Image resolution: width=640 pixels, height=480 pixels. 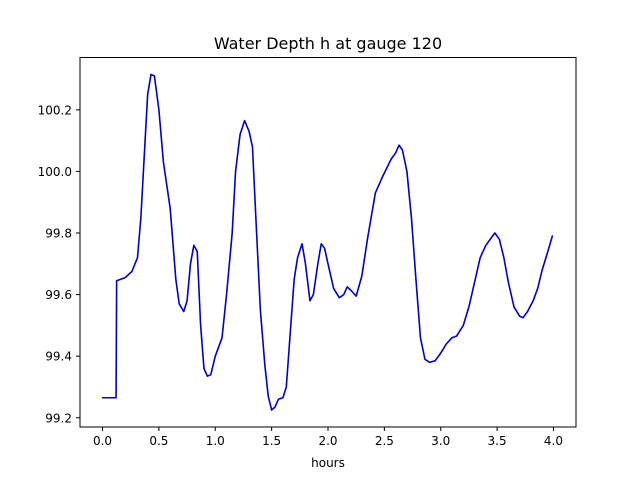 I want to click on x-tick-label: 4.0, so click(x=553, y=441).